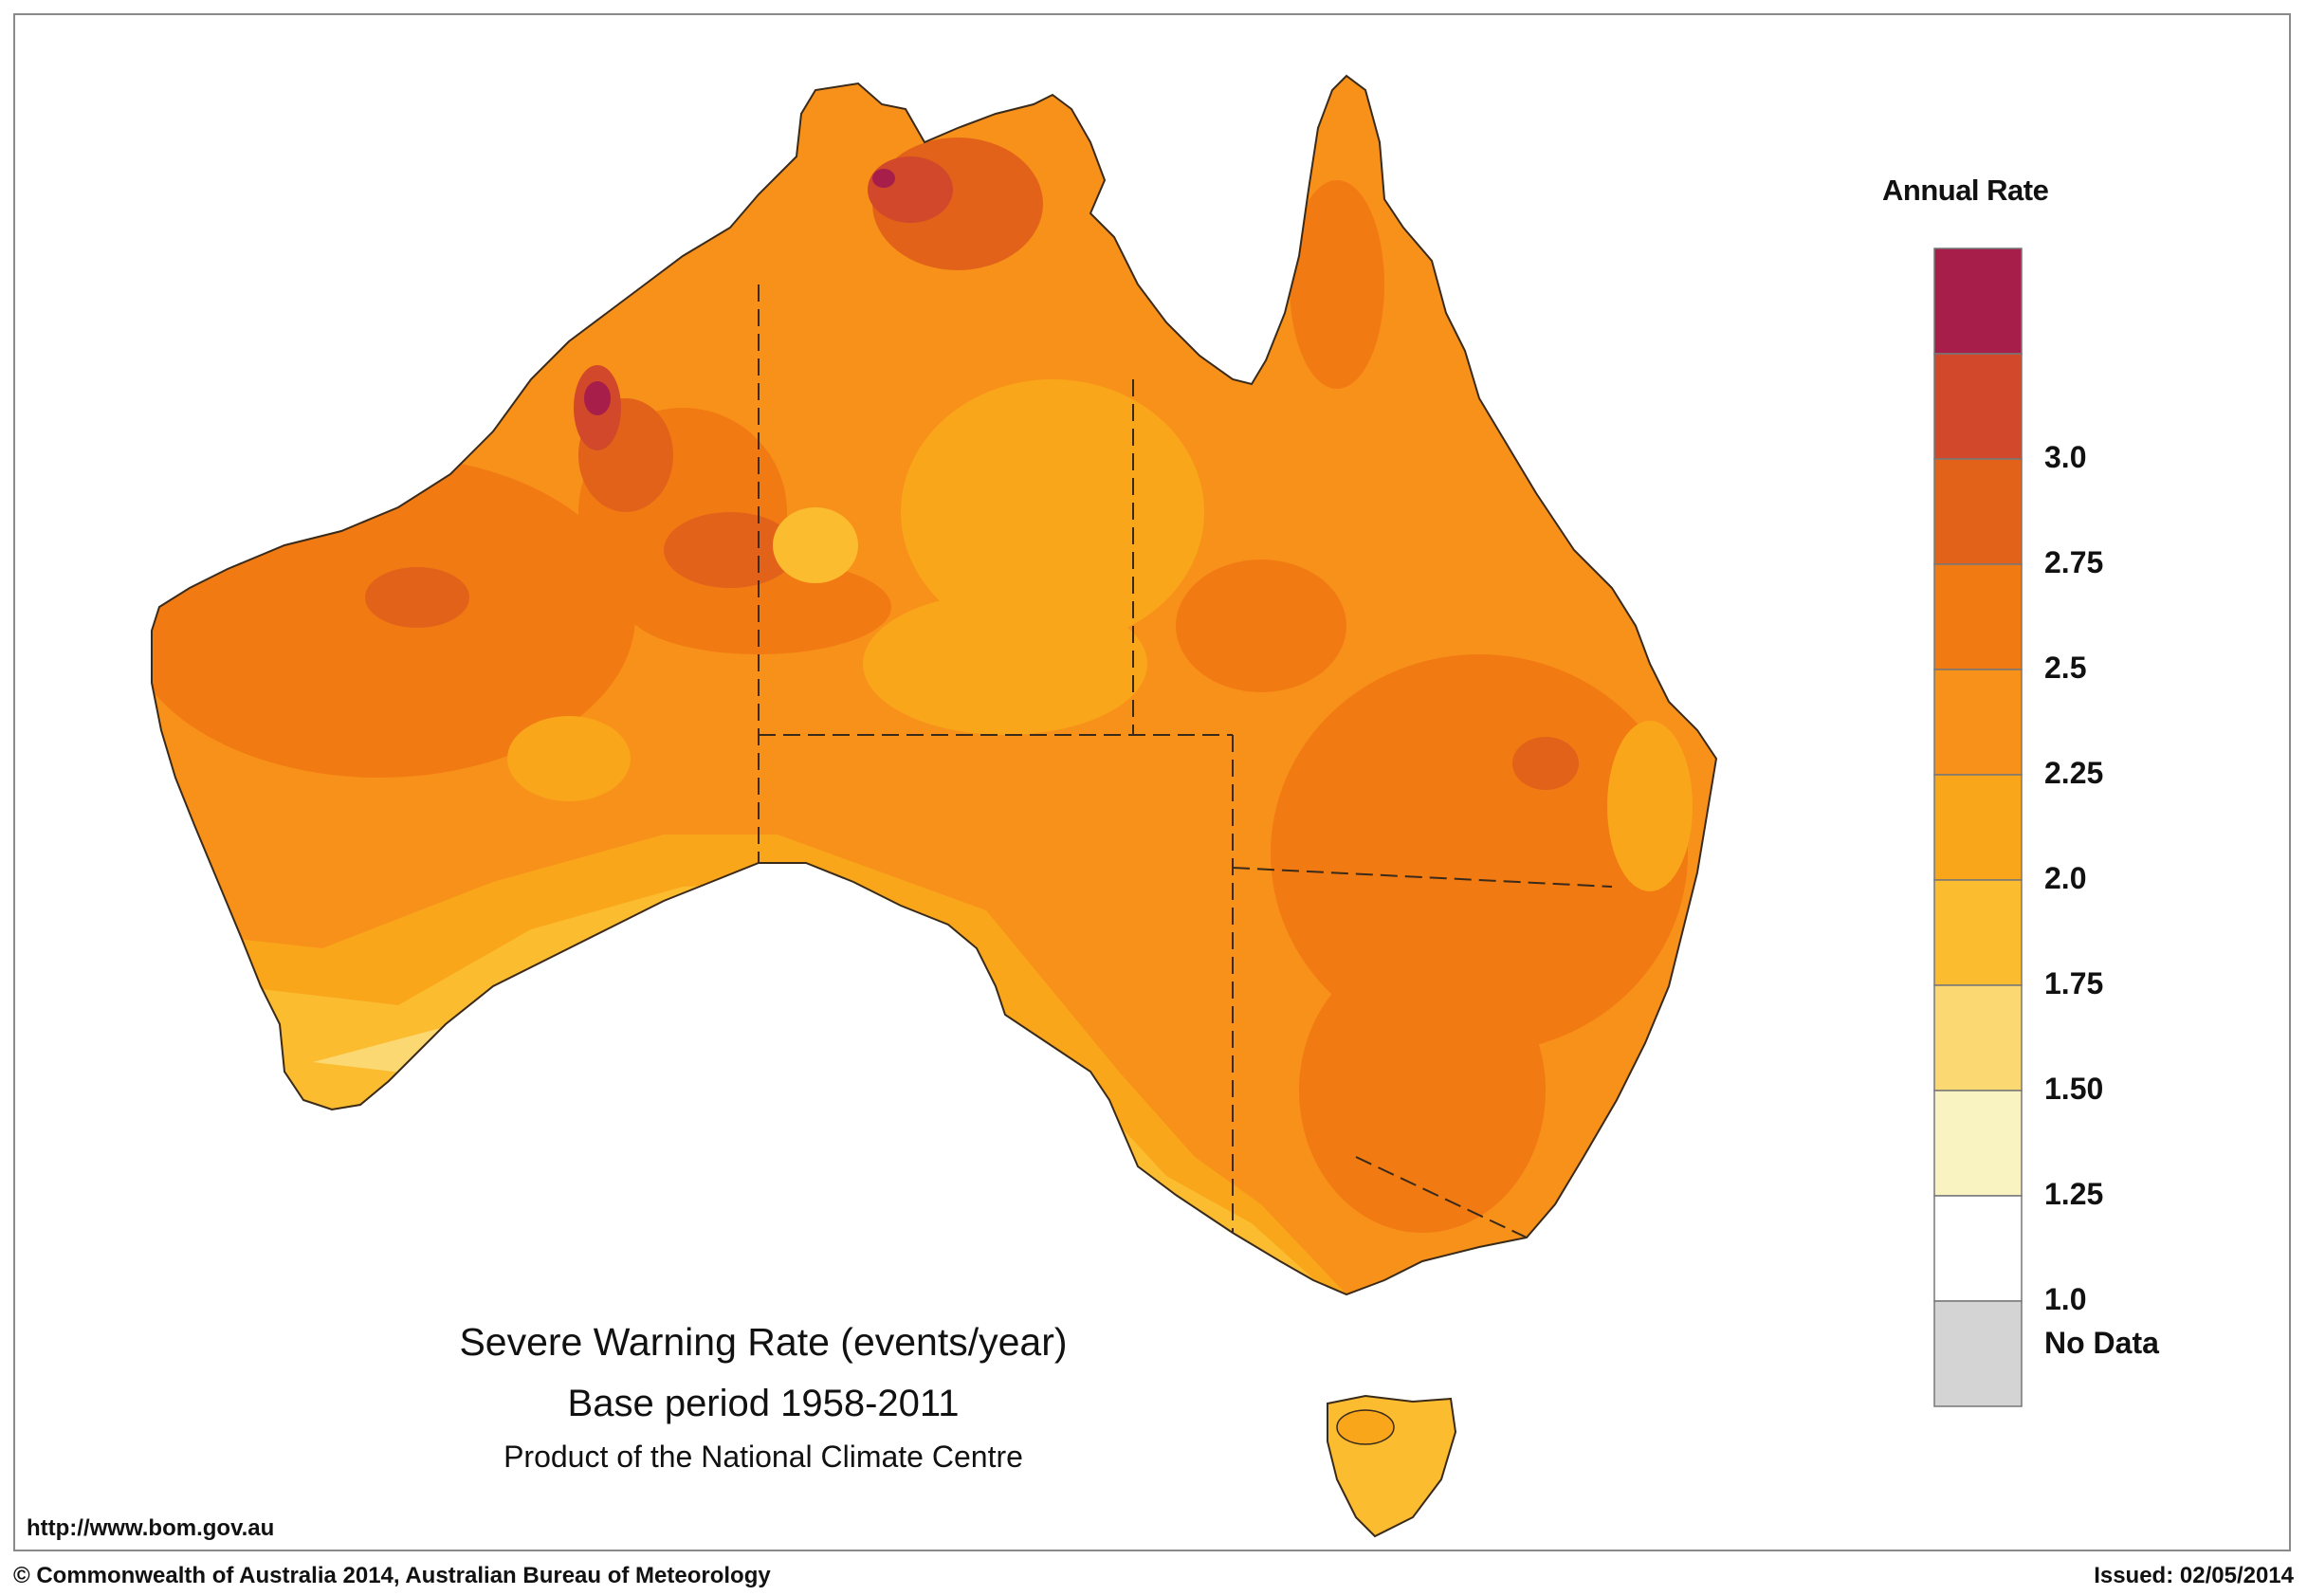  I want to click on legend-tick-label: 1.0, so click(2065, 1299).